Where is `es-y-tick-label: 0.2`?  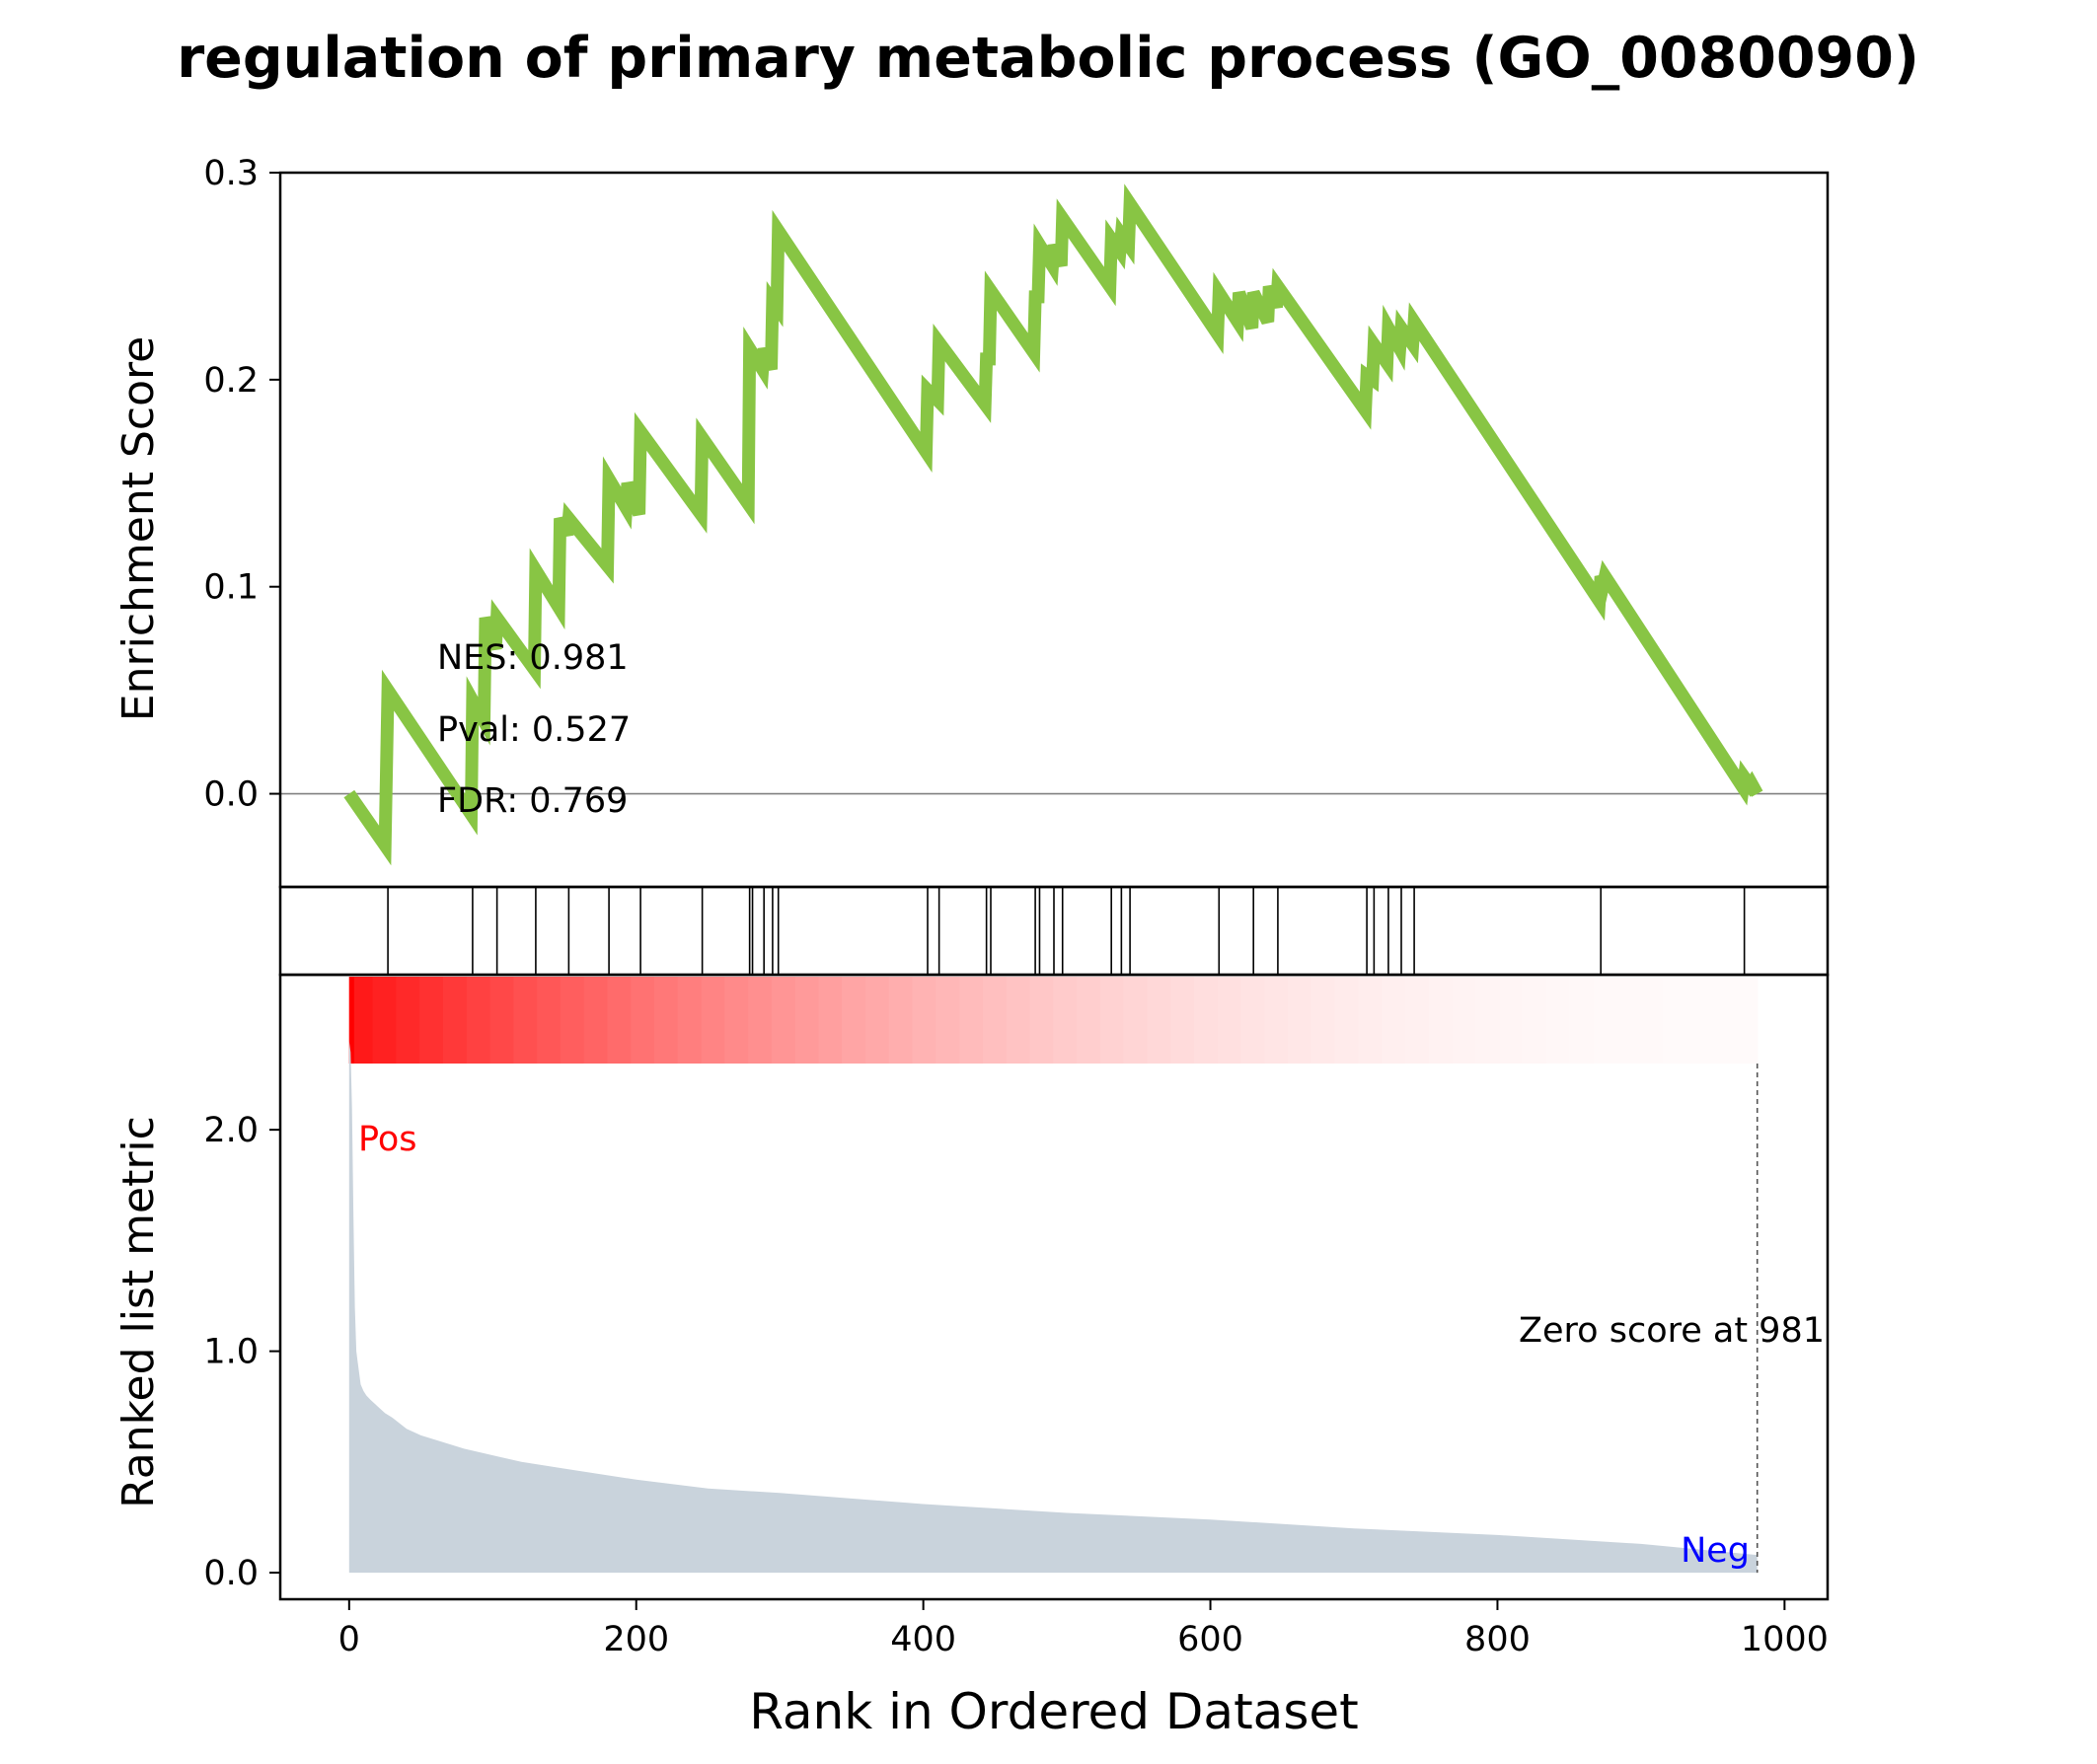
es-y-tick-label: 0.2 is located at coordinates (231, 381).